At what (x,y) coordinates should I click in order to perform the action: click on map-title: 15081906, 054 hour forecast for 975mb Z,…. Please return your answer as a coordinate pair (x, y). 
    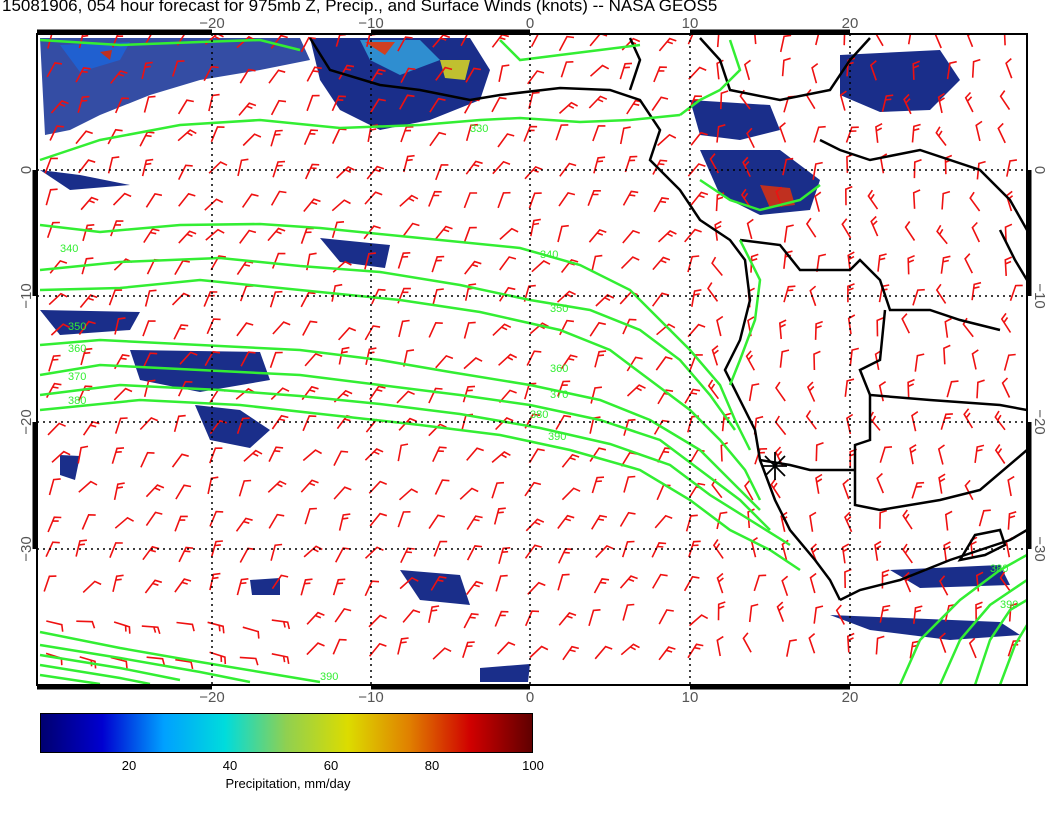
    Looking at the image, I should click on (360, 7).